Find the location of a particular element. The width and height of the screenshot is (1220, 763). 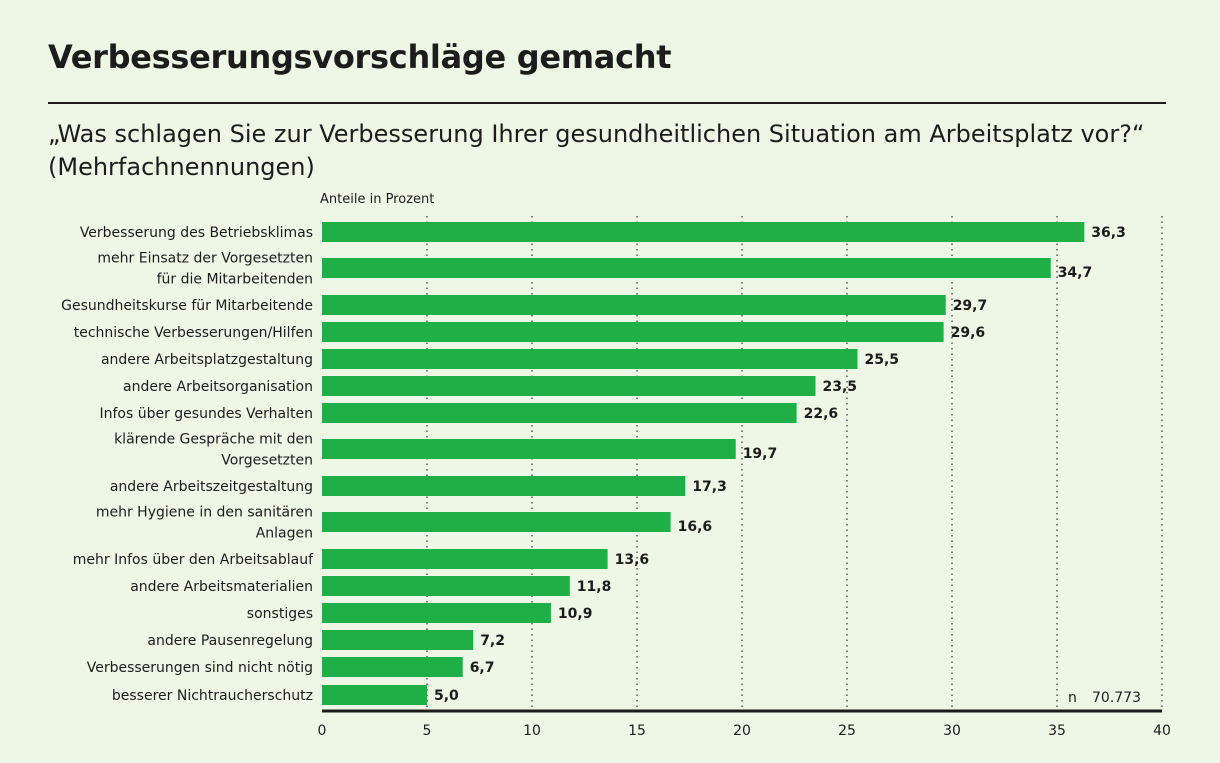

x-tick-label: 20 is located at coordinates (742, 731).